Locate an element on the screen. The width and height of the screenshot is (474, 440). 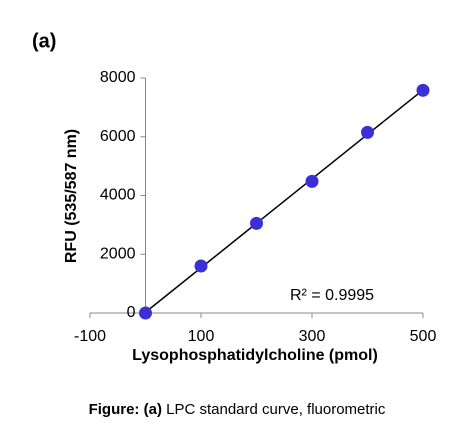
x-tick-label: 300 is located at coordinates (312, 336).